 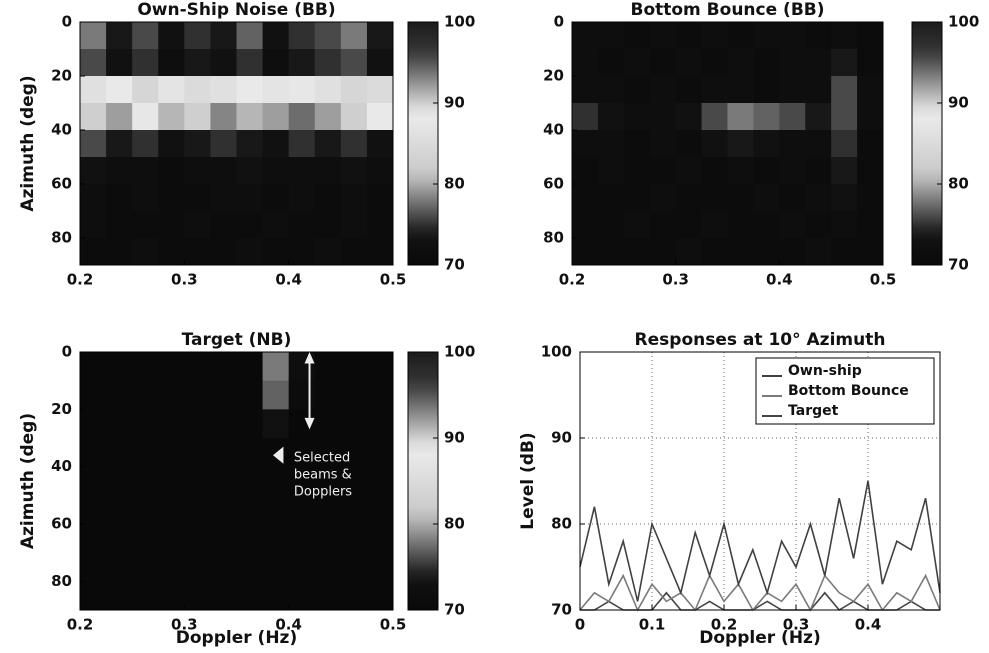 What do you see at coordinates (825, 371) in the screenshot?
I see `legend-label: Own-ship` at bounding box center [825, 371].